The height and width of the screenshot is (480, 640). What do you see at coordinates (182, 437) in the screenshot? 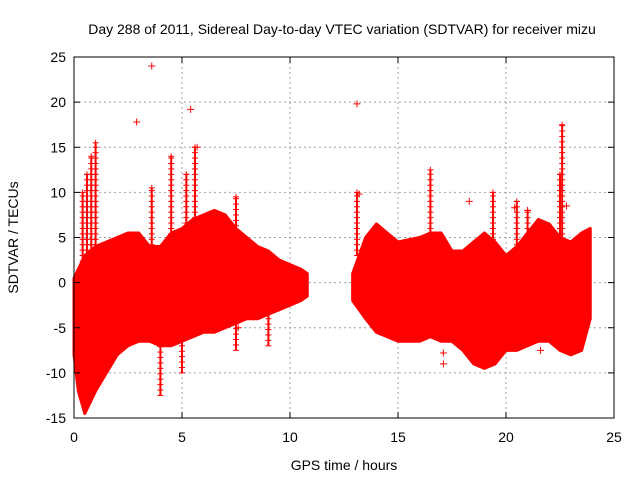
I see `x-tick-label: 5` at bounding box center [182, 437].